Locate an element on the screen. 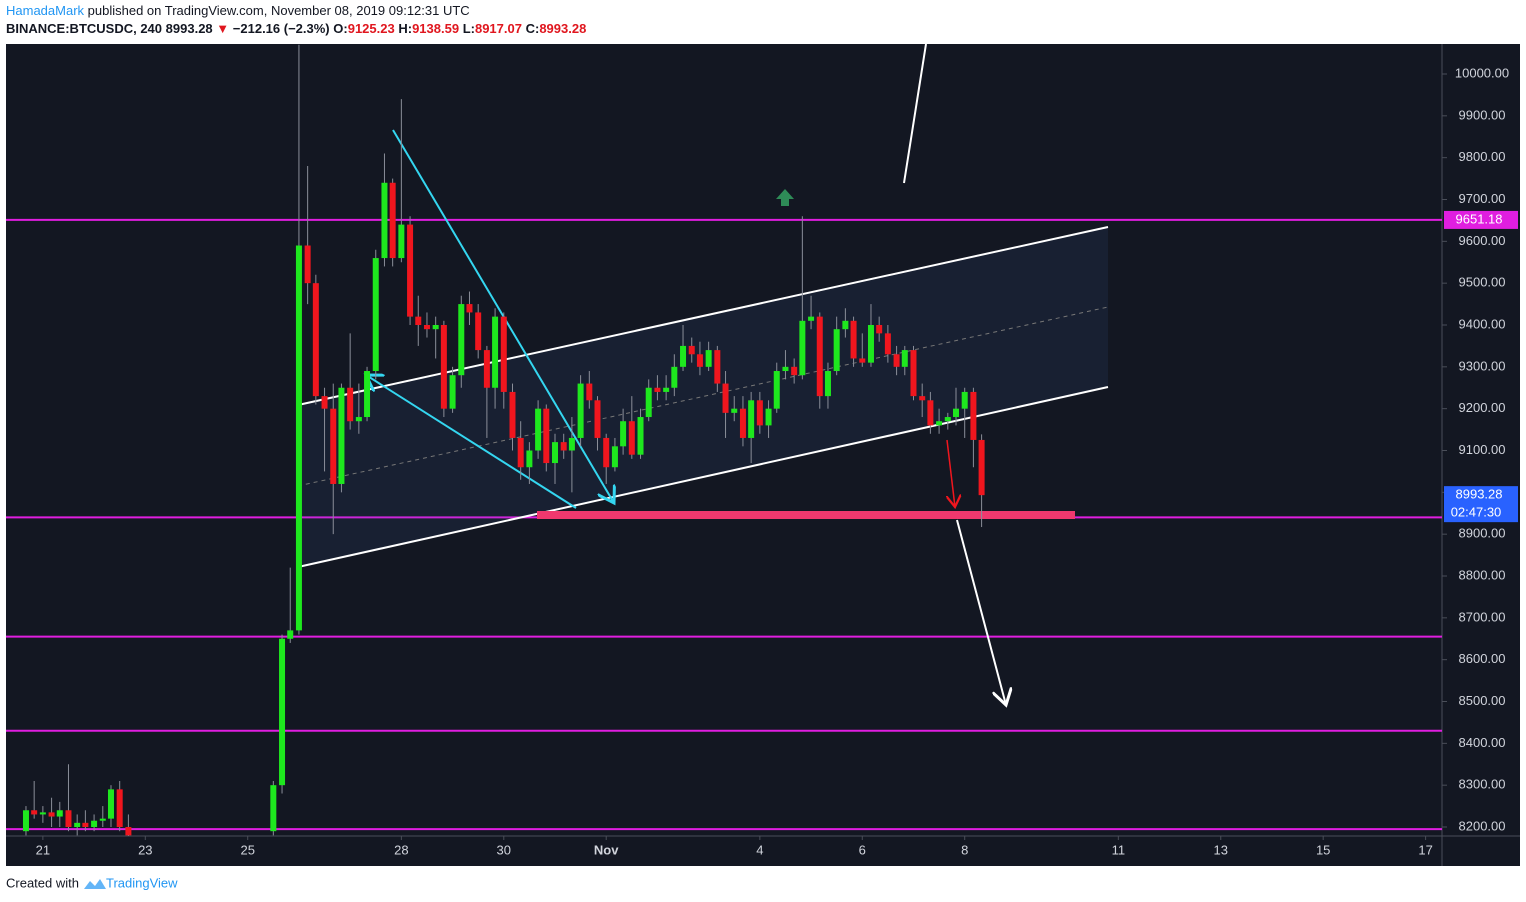  y-tick-label: 8700.00 is located at coordinates (1482, 616).